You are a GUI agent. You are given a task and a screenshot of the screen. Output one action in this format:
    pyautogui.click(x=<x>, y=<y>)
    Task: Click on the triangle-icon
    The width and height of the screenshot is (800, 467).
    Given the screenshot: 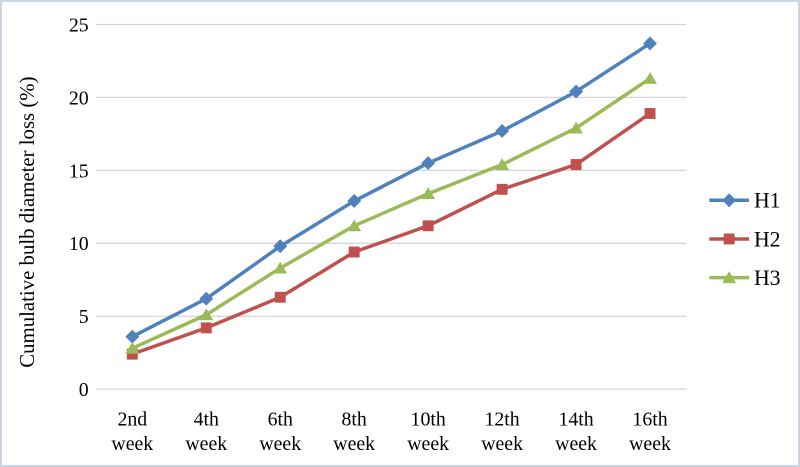 What is the action you would take?
    pyautogui.click(x=729, y=277)
    